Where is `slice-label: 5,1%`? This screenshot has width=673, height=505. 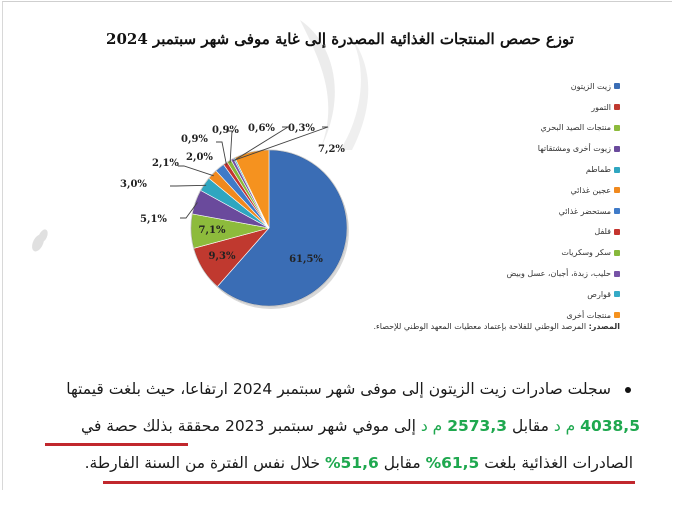
slice-label: 5,1% is located at coordinates (153, 219).